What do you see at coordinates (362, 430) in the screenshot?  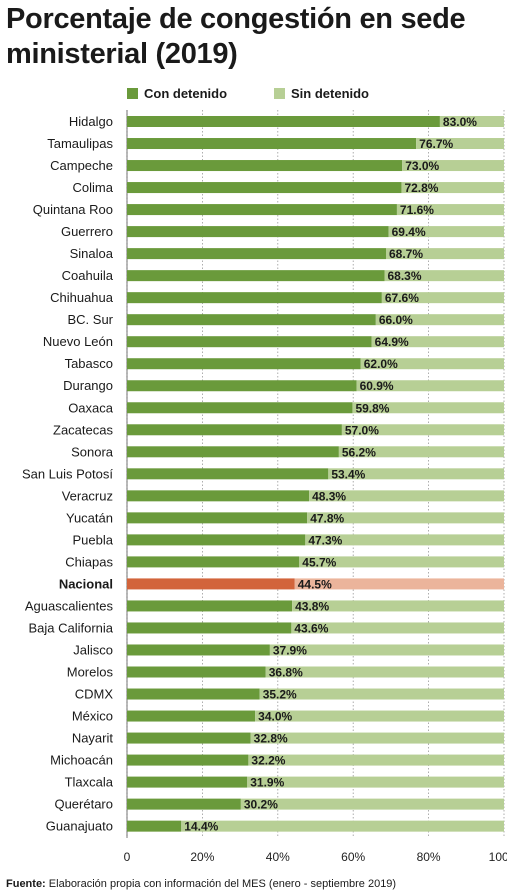 I see `data-label: 57.0%` at bounding box center [362, 430].